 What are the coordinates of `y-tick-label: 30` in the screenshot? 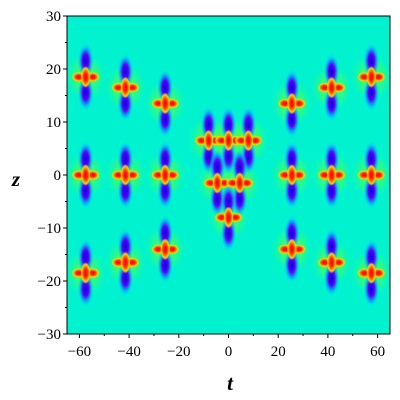 It's located at (53, 17).